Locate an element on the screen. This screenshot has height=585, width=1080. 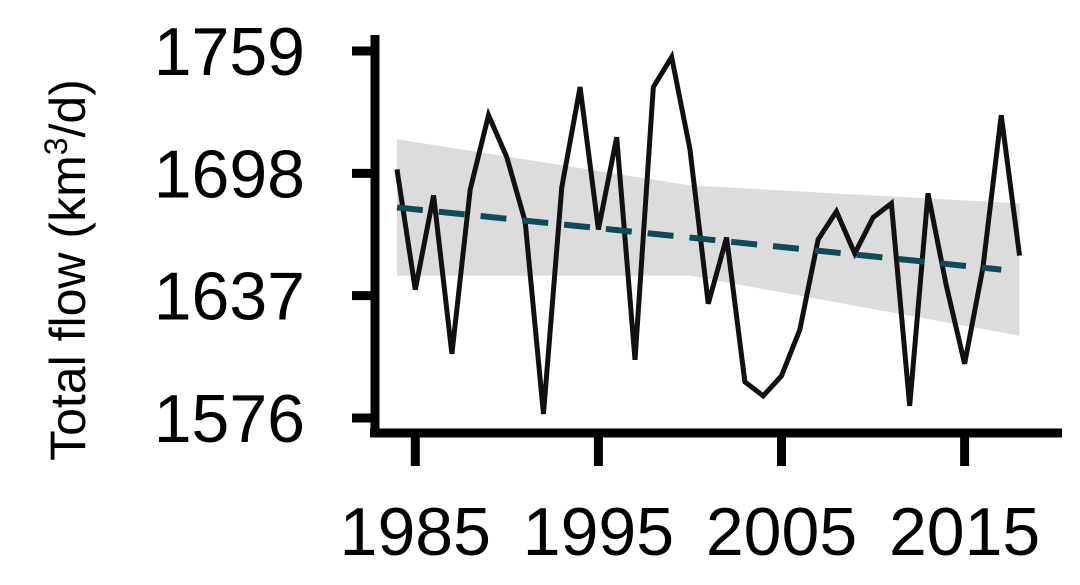
x-tick-label: 1985 is located at coordinates (415, 532).